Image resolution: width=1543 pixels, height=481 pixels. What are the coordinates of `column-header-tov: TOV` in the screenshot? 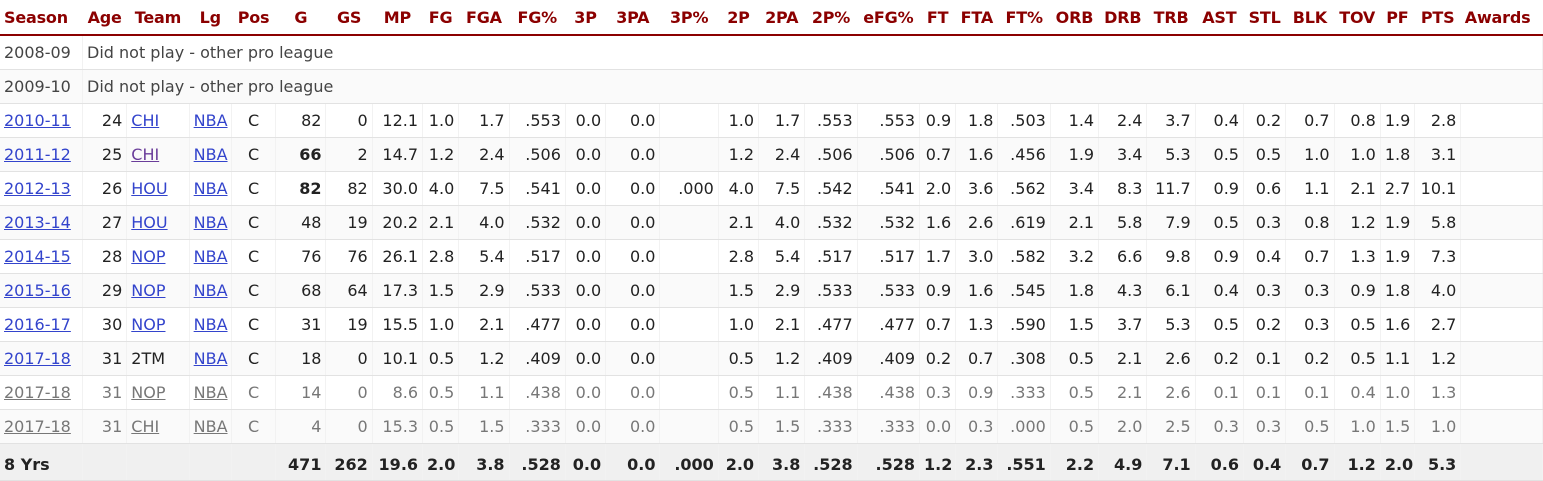 It's located at (1357, 18).